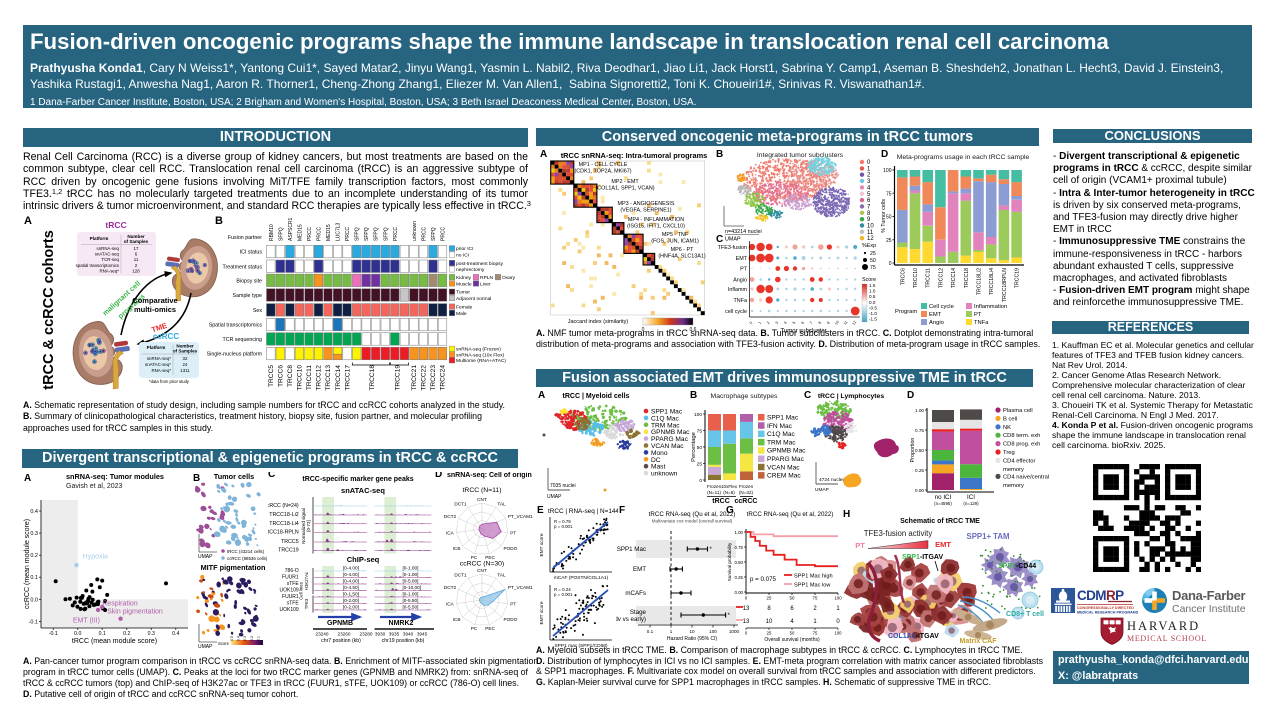 Image resolution: width=1280 pixels, height=720 pixels. Describe the element at coordinates (941, 278) in the screenshot. I see `svg-text: TRCC12` at that location.